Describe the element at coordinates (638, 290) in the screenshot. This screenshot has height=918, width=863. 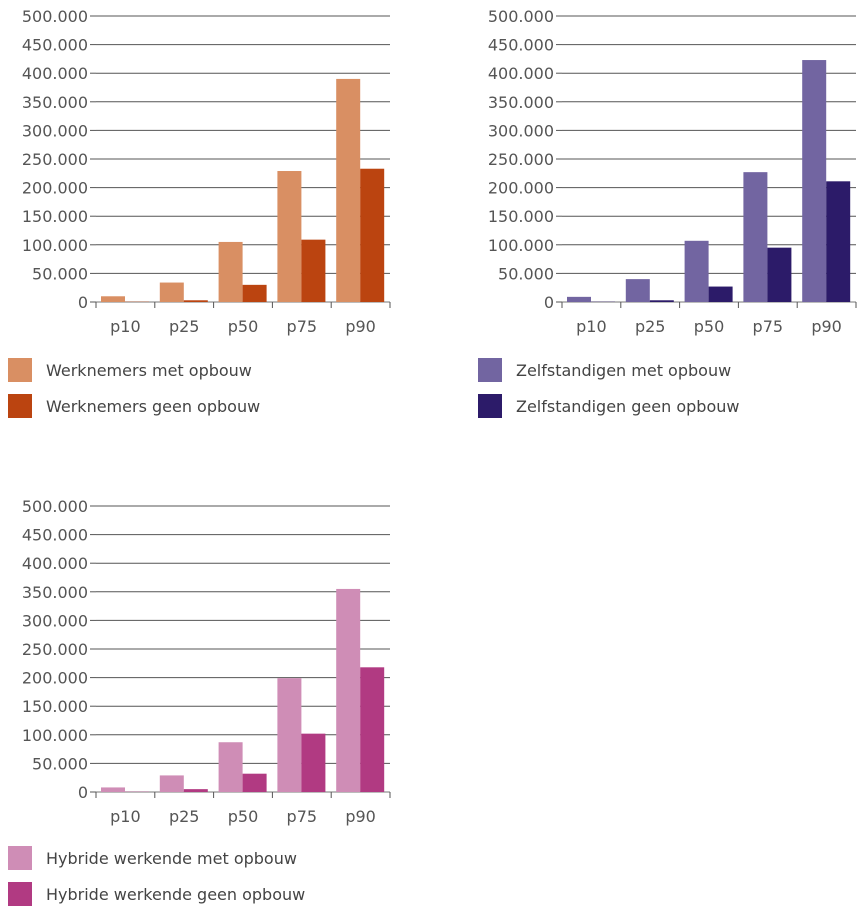
I see `bar-zelfstandigen-s0-p25` at that location.